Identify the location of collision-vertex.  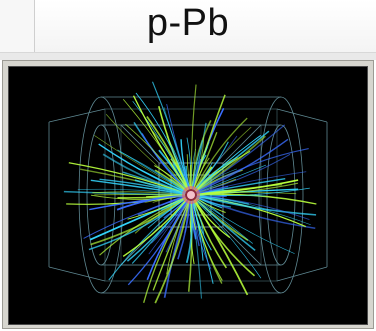
(191, 195).